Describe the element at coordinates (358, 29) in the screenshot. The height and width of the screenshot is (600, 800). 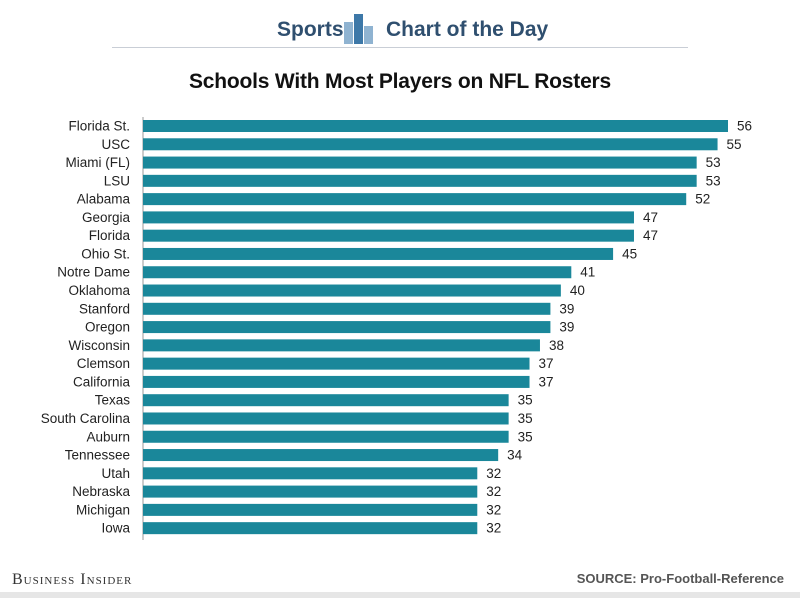
I see `bar-chart-icon` at that location.